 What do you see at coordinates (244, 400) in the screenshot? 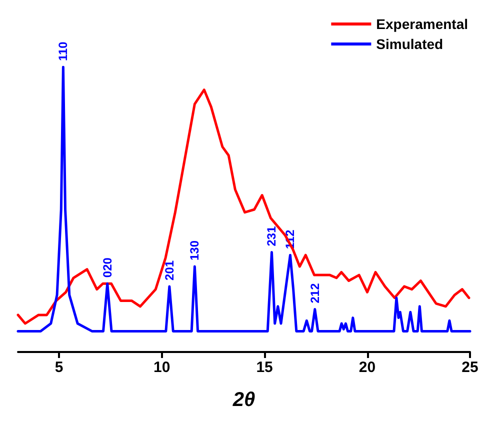
I see `x-axis-title: 2θ` at bounding box center [244, 400].